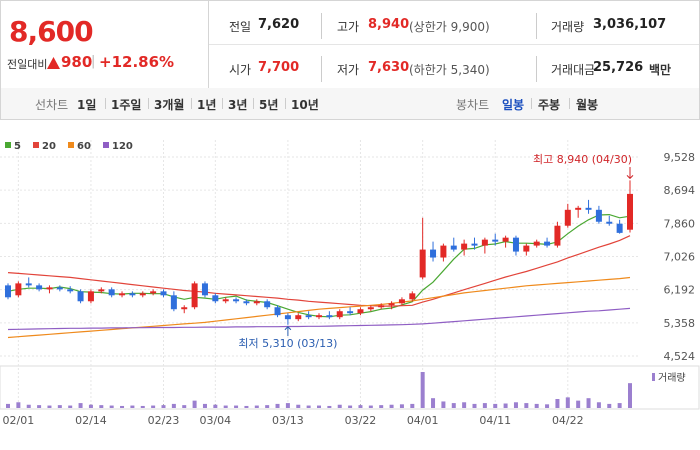 This screenshot has width=700, height=450. Describe the element at coordinates (618, 67) in the screenshot. I see `field-value: 25,726` at that location.